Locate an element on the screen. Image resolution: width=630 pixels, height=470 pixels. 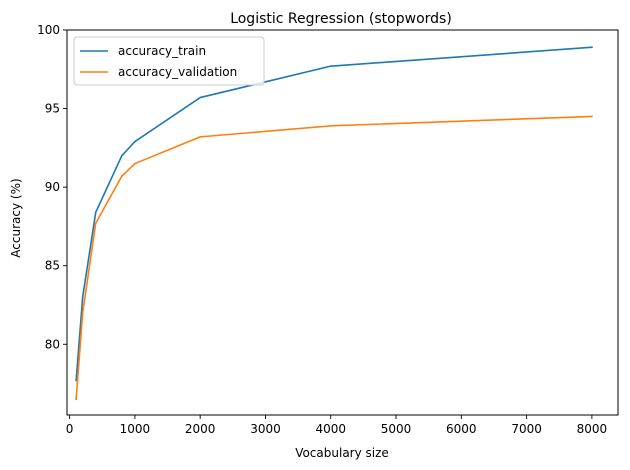
x-tick-label: 3000 is located at coordinates (265, 429).